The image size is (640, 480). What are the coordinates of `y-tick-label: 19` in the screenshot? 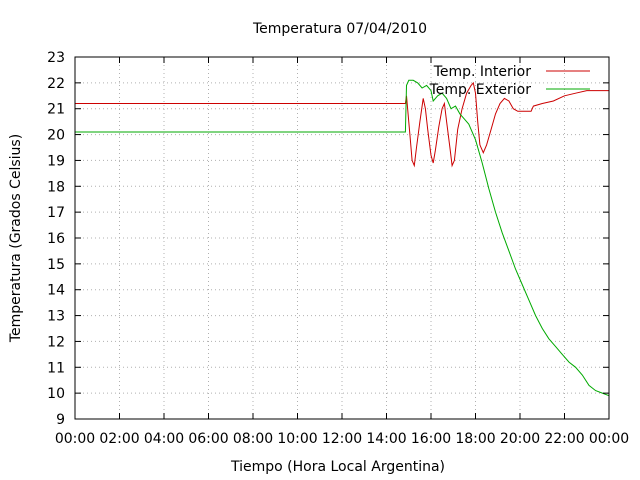 It's located at (56, 161).